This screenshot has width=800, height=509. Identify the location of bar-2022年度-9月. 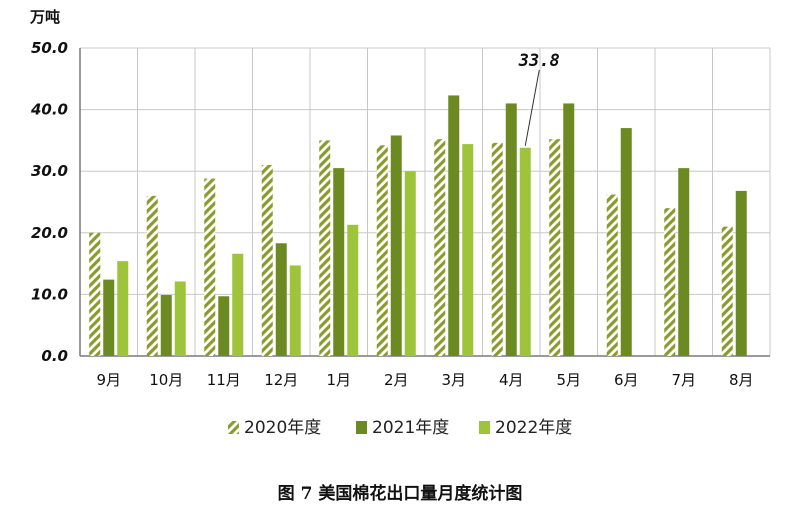
(123, 308).